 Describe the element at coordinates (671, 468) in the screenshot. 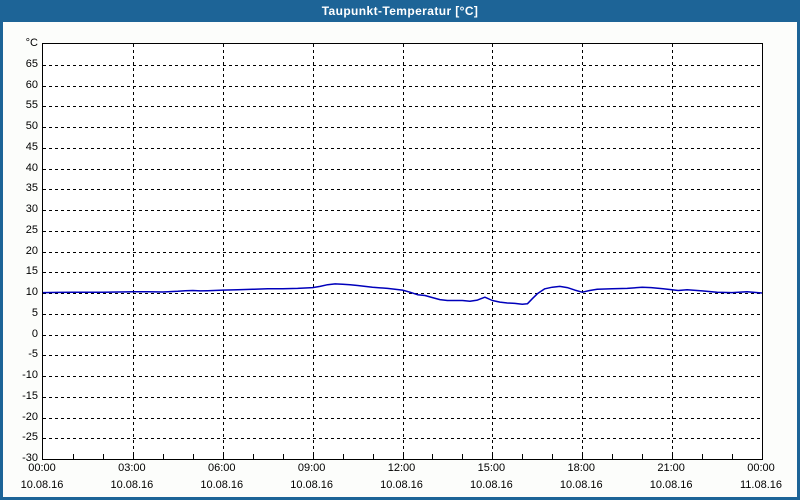

I see `x-axis-time-label: 21:00` at that location.